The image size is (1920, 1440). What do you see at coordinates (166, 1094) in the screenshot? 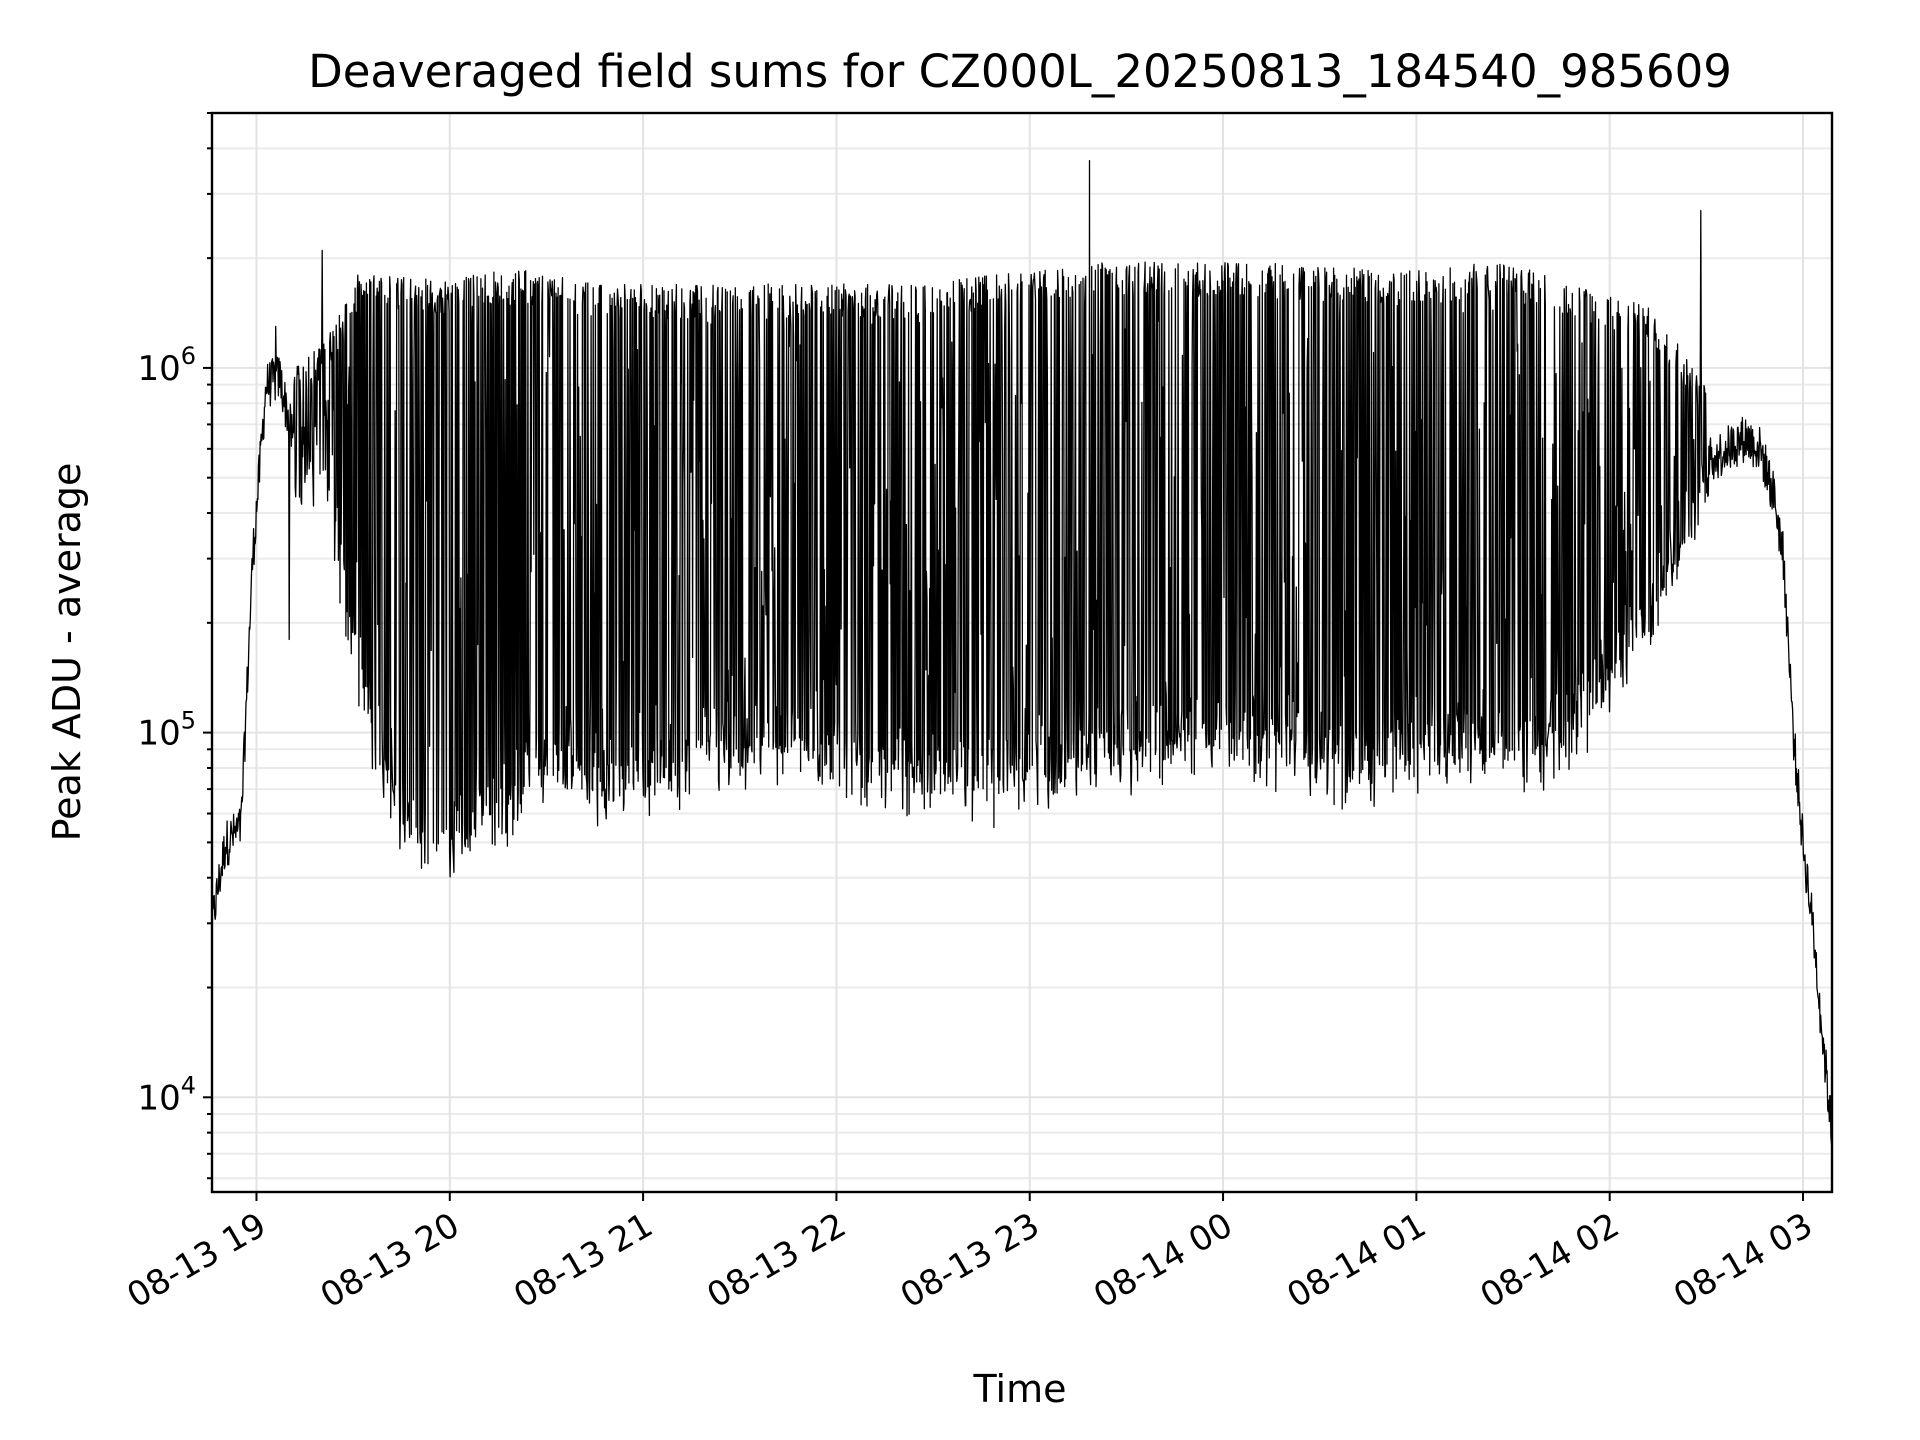
I see `y-tick-label: 10⁴` at bounding box center [166, 1094].